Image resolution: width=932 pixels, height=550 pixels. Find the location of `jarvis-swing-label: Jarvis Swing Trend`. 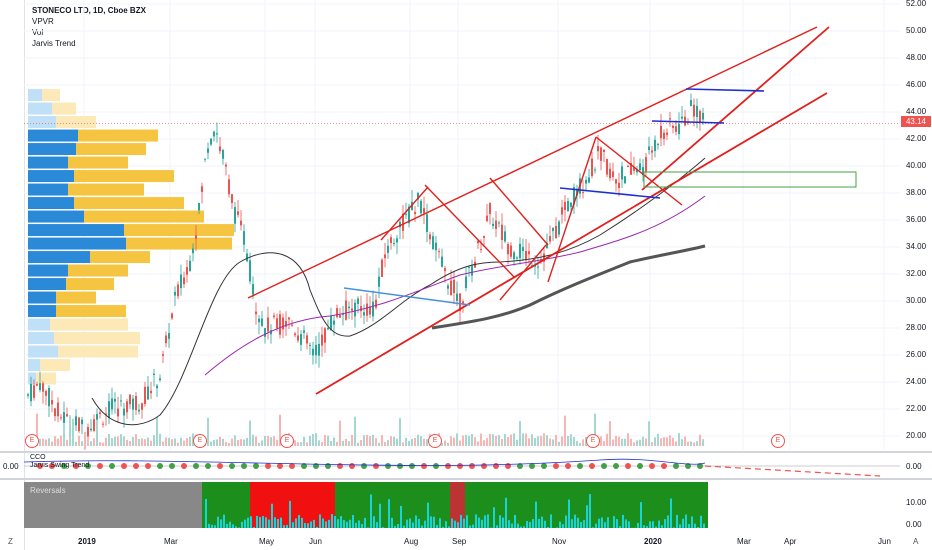

jarvis-swing-label: Jarvis Swing Trend is located at coordinates (60, 465).